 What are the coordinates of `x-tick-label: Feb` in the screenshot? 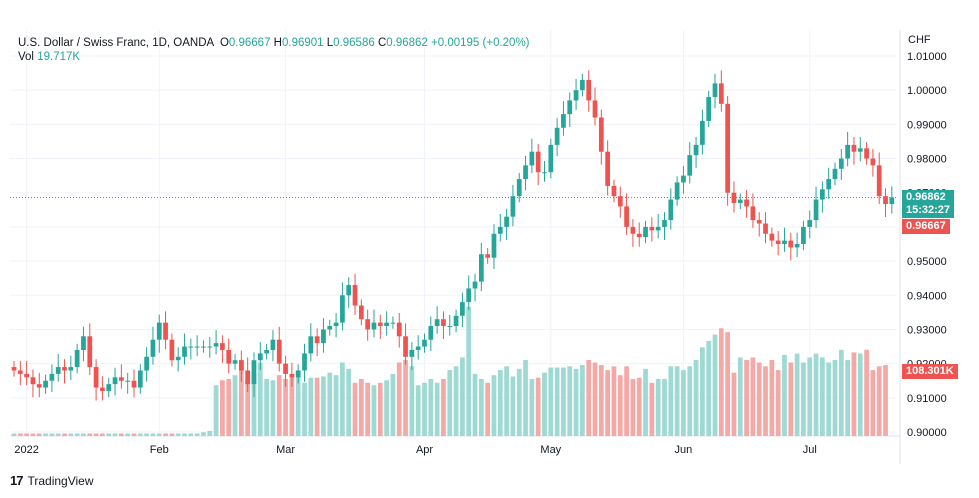 It's located at (159, 450).